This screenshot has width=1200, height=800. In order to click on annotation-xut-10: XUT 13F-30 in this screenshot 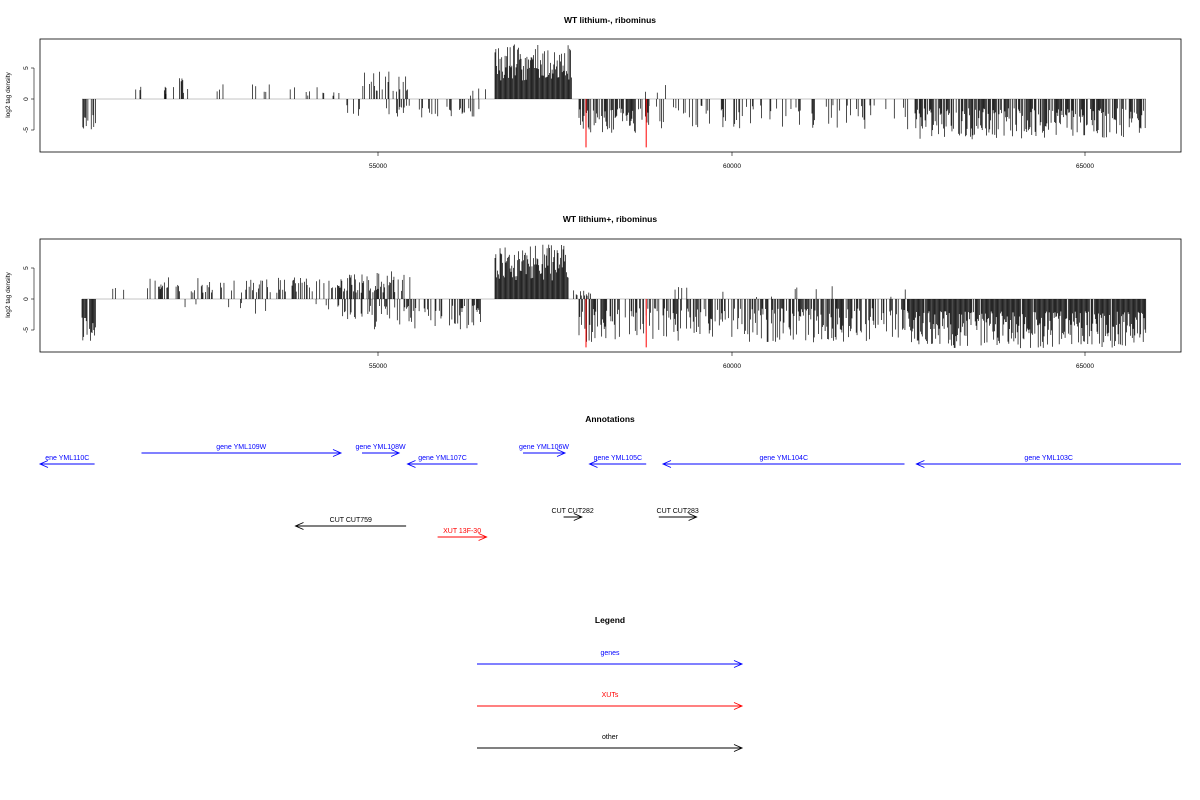, I will do `click(462, 534)`.